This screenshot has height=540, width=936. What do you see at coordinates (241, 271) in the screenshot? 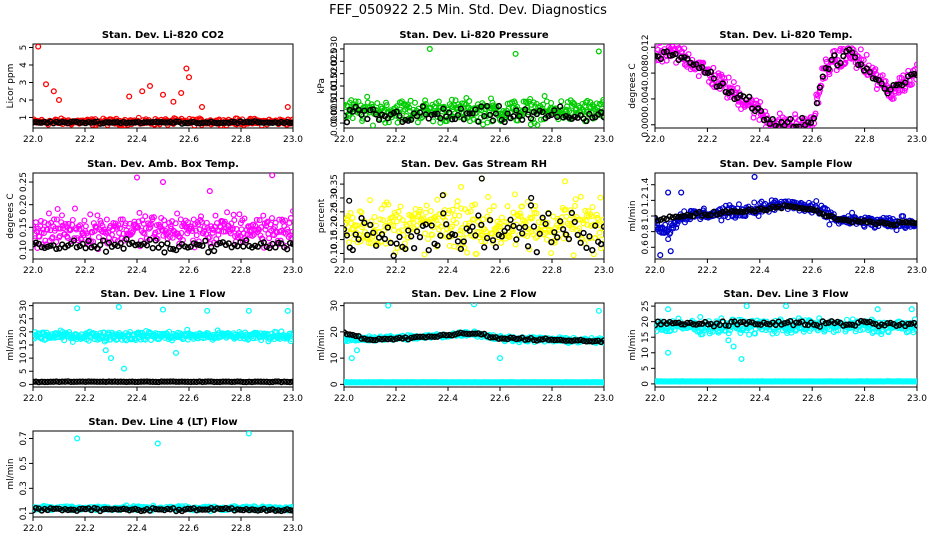
I see `x-tick-label: 22.8` at bounding box center [241, 271].